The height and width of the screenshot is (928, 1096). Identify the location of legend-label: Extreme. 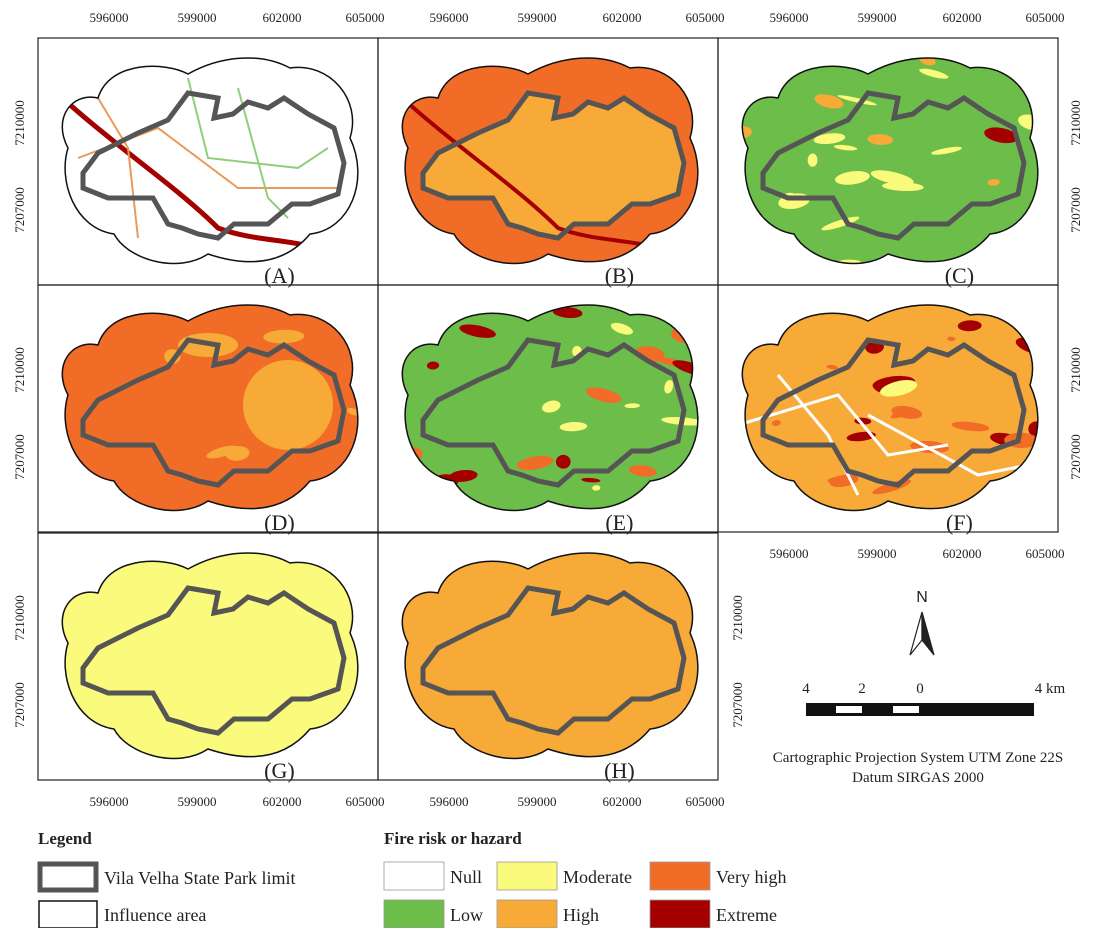
(746, 915).